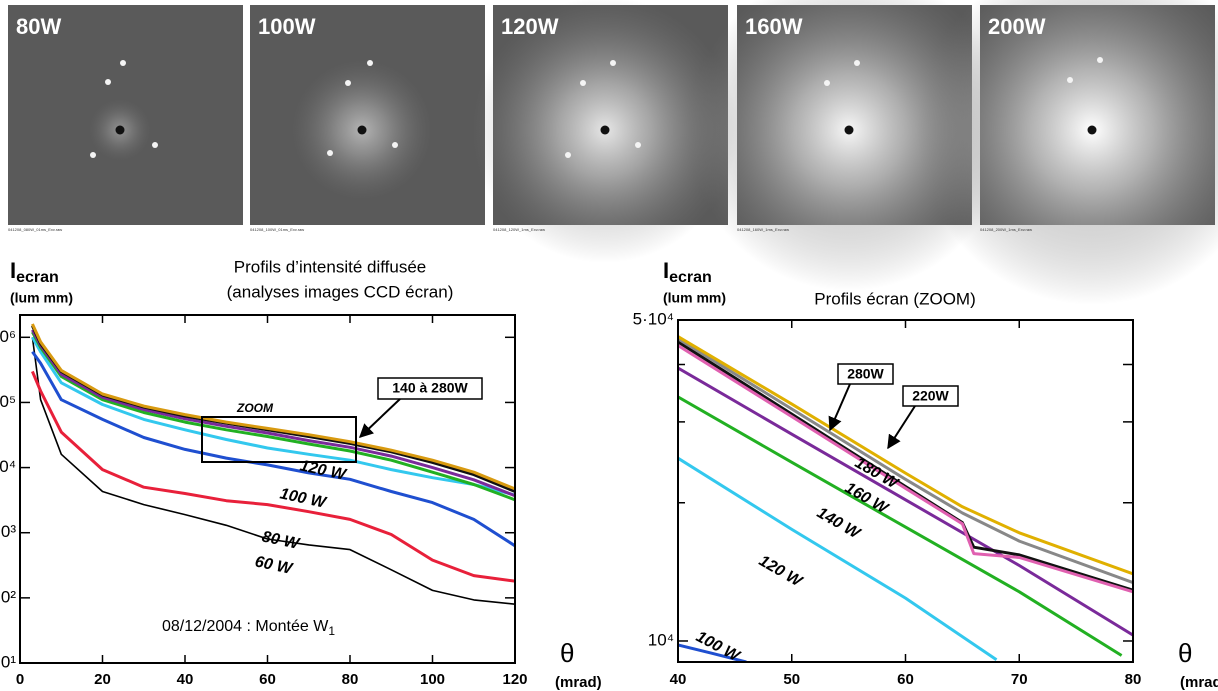  I want to click on x-tick-label: 100, so click(432, 679).